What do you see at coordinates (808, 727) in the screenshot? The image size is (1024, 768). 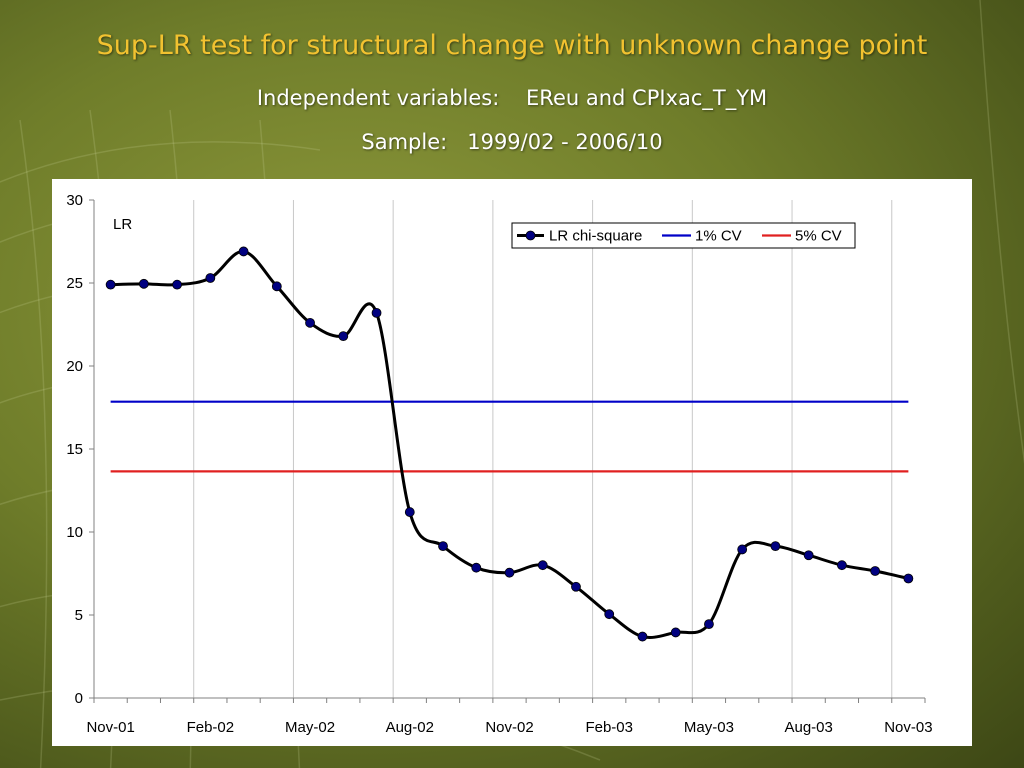 I see `x-tick-label: Aug-03` at bounding box center [808, 727].